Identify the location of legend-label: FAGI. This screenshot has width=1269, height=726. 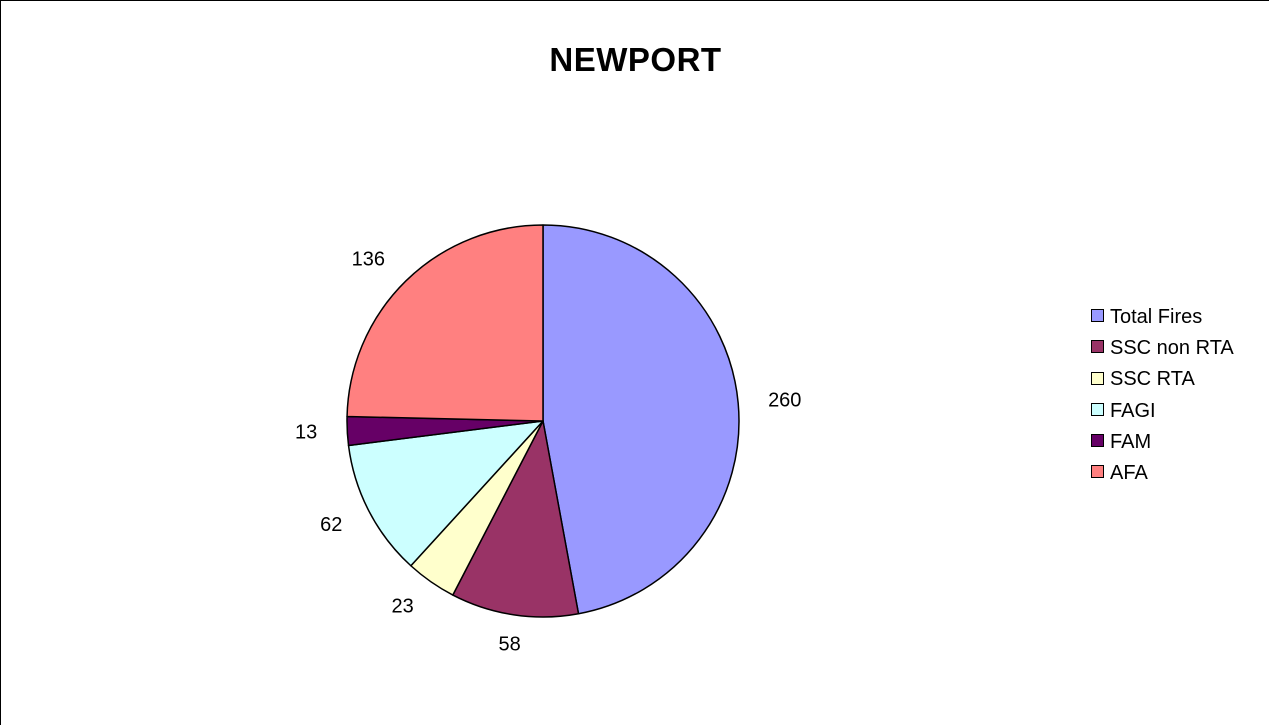
(1133, 410).